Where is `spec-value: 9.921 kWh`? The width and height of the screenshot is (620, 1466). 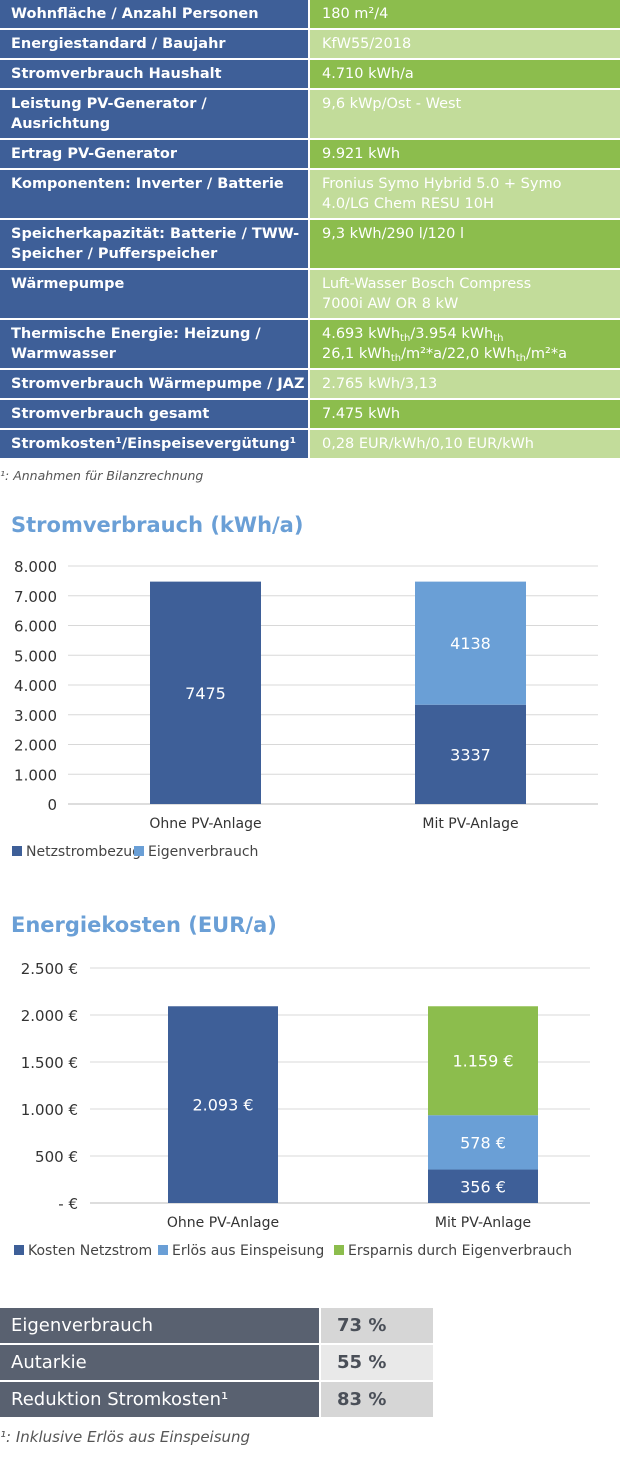 spec-value: 9.921 kWh is located at coordinates (465, 154).